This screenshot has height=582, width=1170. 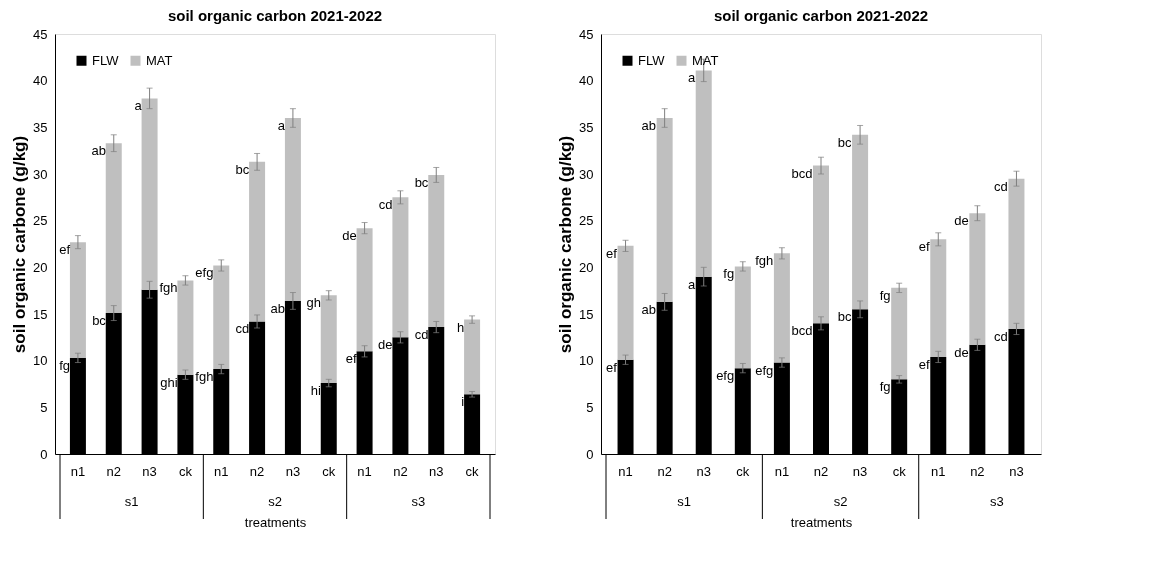 What do you see at coordinates (463, 402) in the screenshot?
I see `data-label: i` at bounding box center [463, 402].